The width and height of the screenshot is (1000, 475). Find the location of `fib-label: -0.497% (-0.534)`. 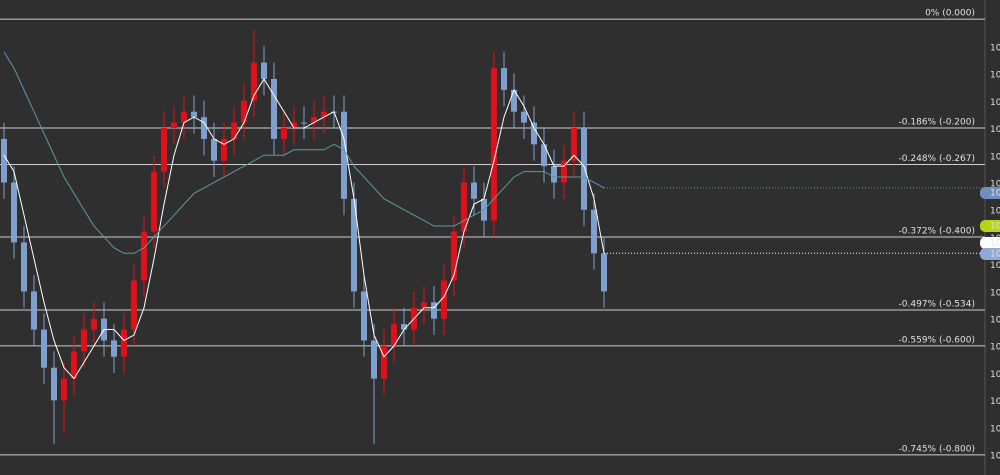

fib-label: -0.497% (-0.534) is located at coordinates (937, 304).